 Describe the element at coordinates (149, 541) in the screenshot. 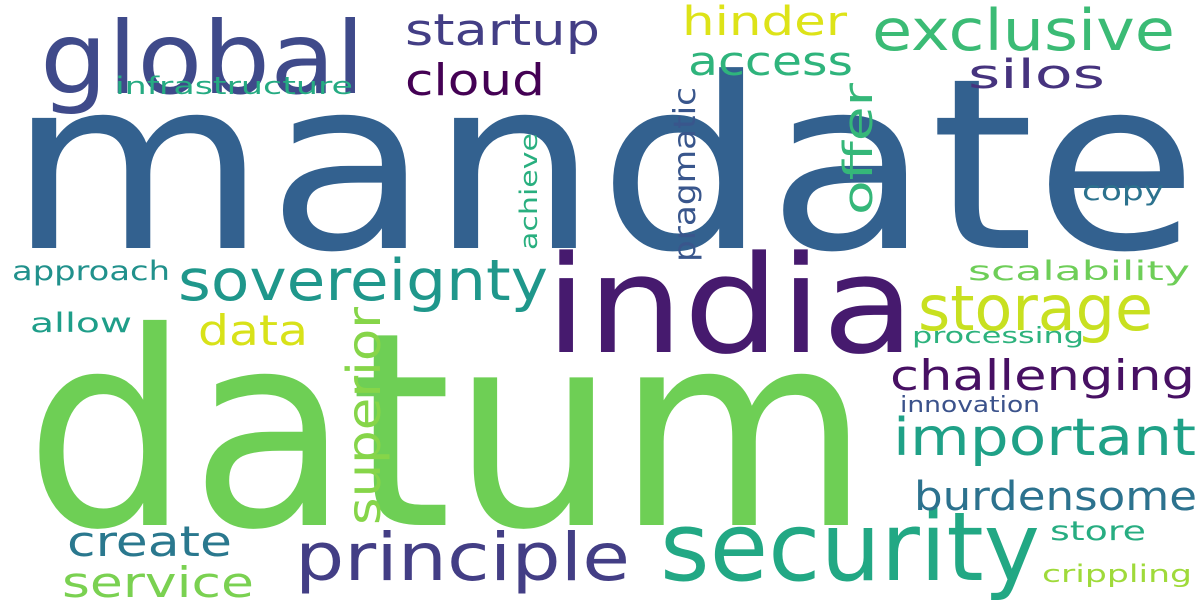

I see `word-create: create` at that location.